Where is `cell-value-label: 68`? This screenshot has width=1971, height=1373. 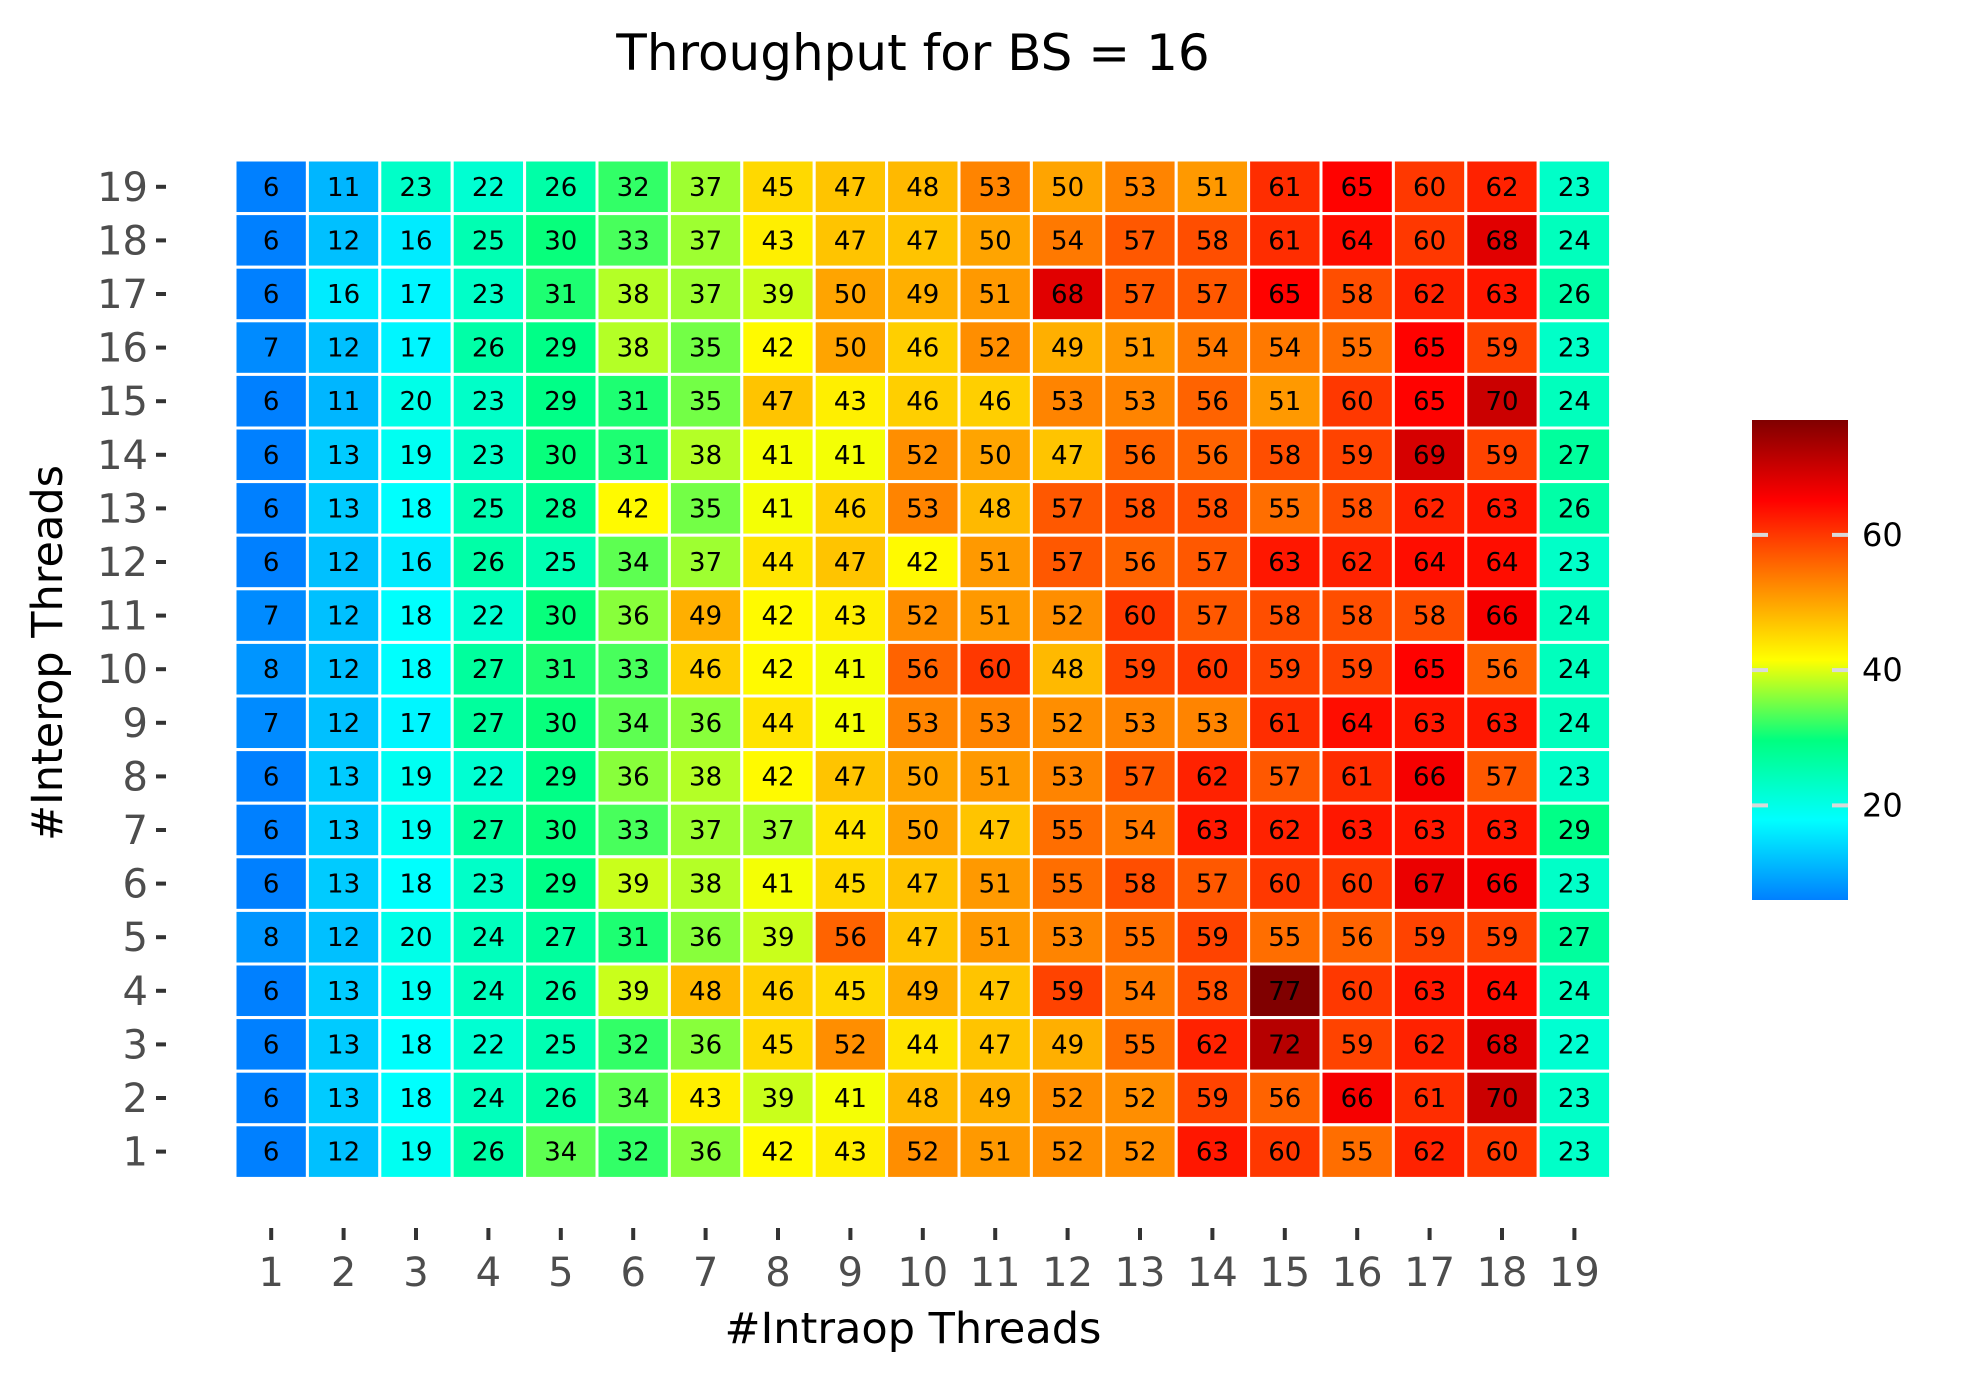
cell-value-label: 68 is located at coordinates (1501, 241).